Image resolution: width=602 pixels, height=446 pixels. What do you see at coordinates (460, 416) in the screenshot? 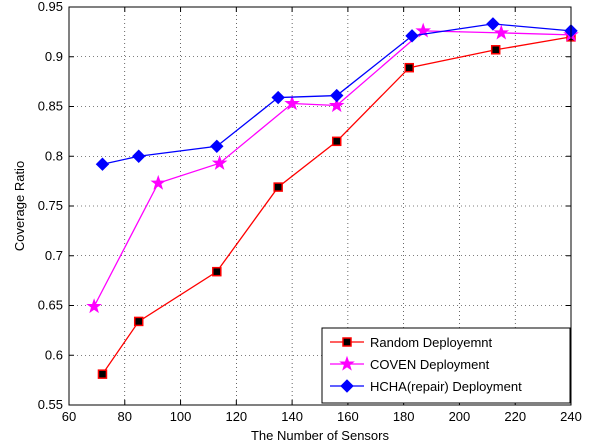
I see `x-tick-label: 200` at bounding box center [460, 416].